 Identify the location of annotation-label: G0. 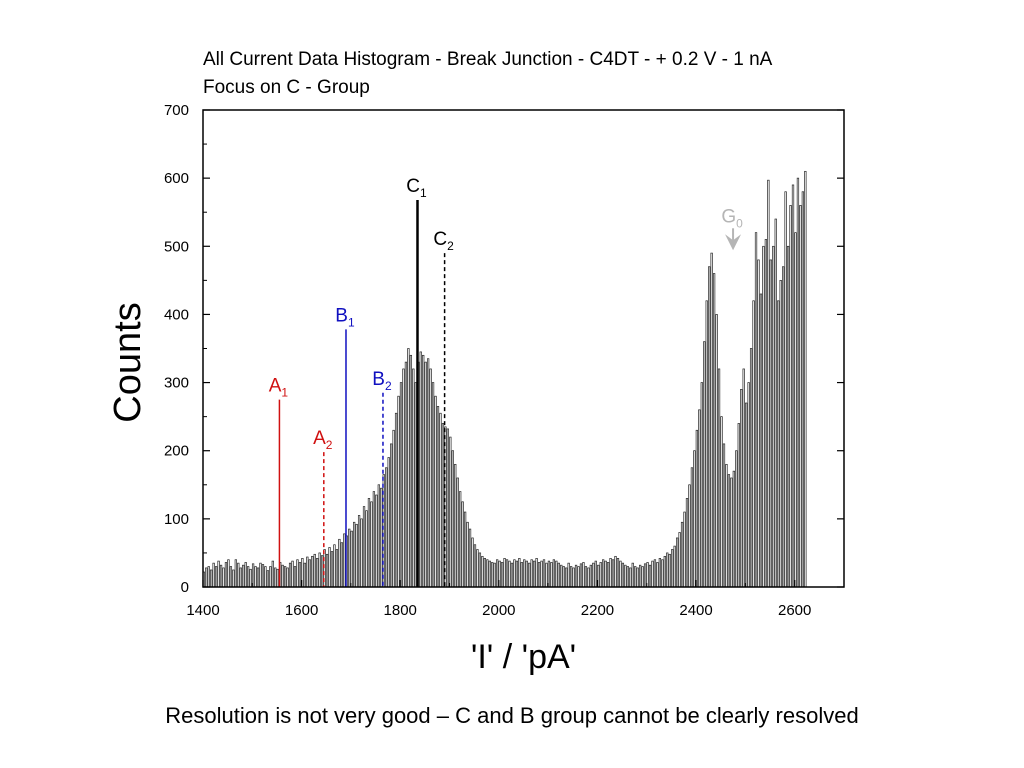
(732, 218).